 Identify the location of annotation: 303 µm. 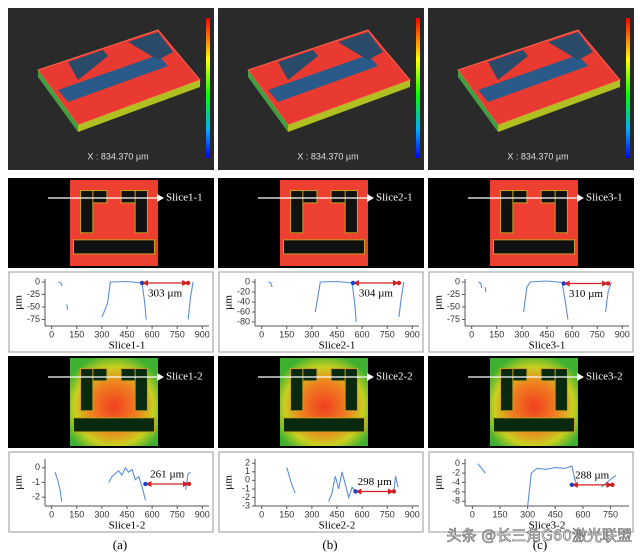
(165, 294).